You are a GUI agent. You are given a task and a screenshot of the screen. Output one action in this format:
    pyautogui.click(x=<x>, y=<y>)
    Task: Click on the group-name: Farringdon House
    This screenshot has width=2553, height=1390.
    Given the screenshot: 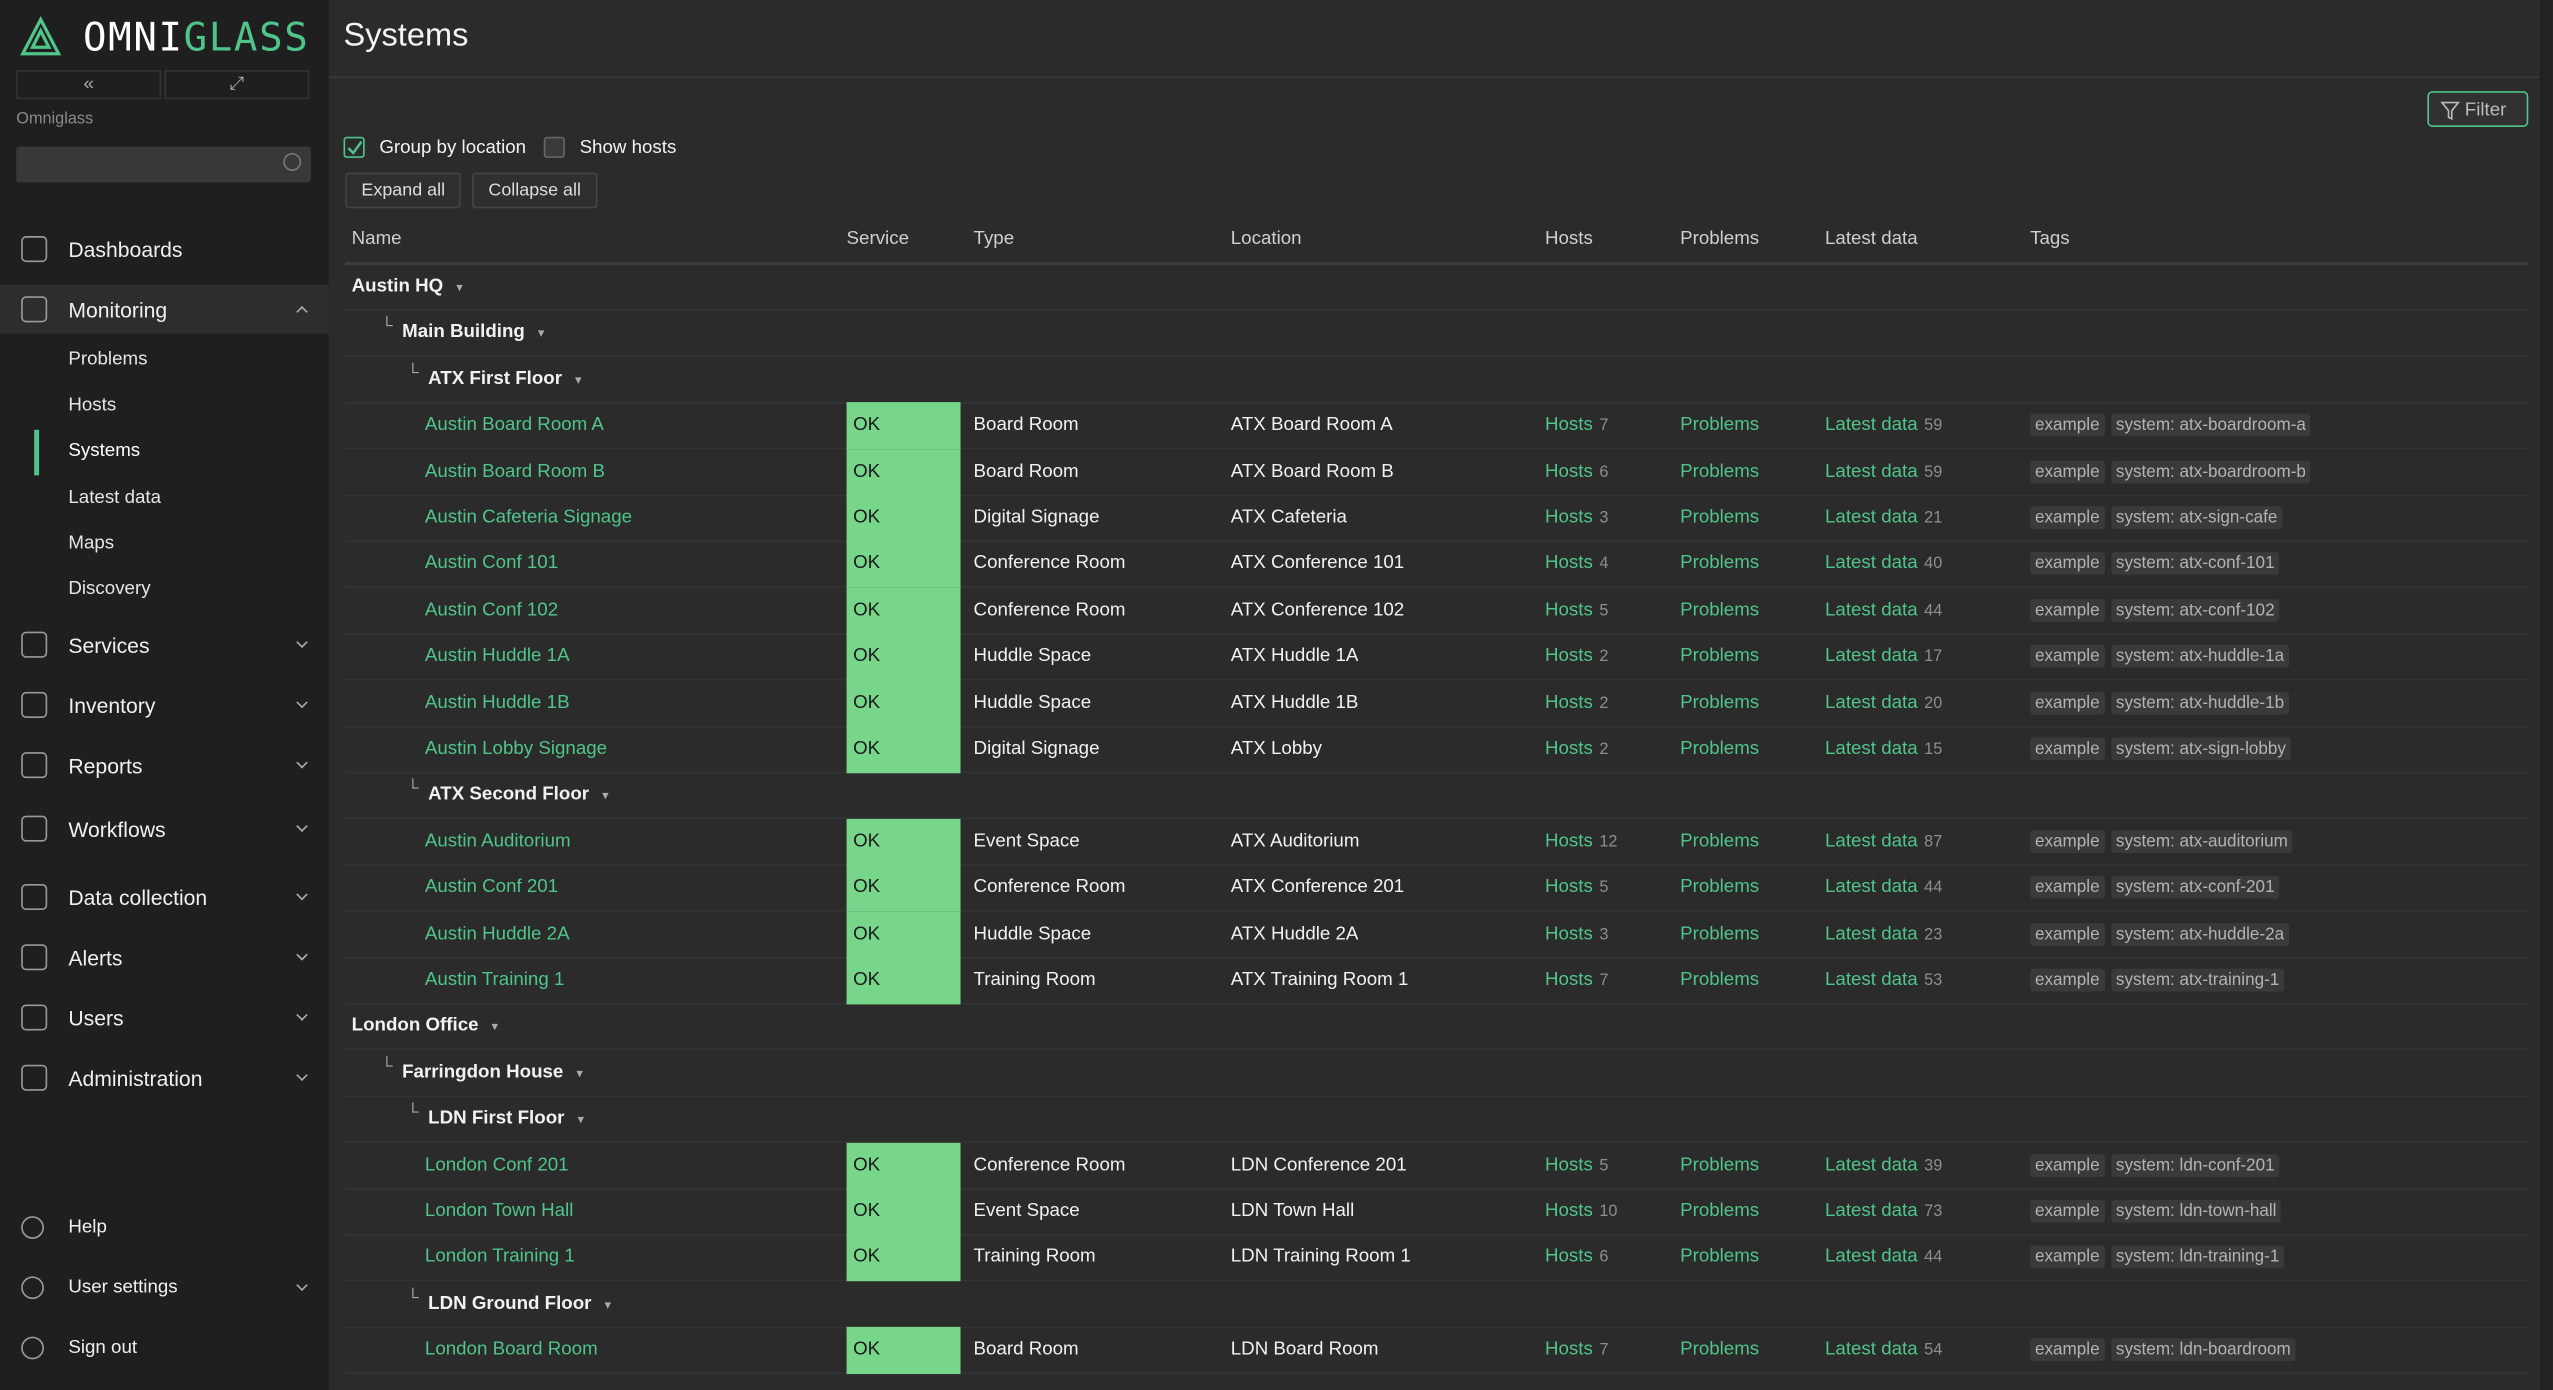 What is the action you would take?
    pyautogui.click(x=492, y=1073)
    